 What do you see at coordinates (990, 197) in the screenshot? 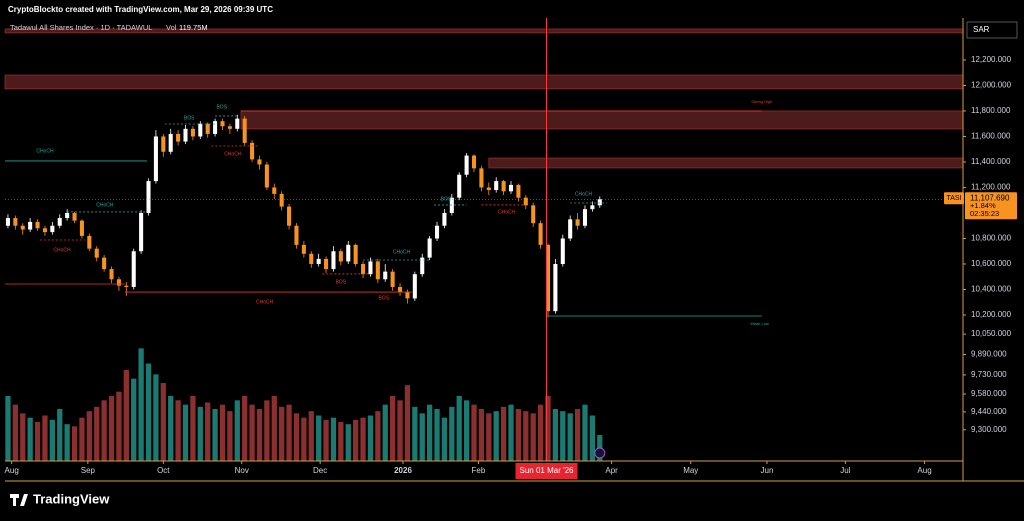
I see `last-price: 11,107.690` at bounding box center [990, 197].